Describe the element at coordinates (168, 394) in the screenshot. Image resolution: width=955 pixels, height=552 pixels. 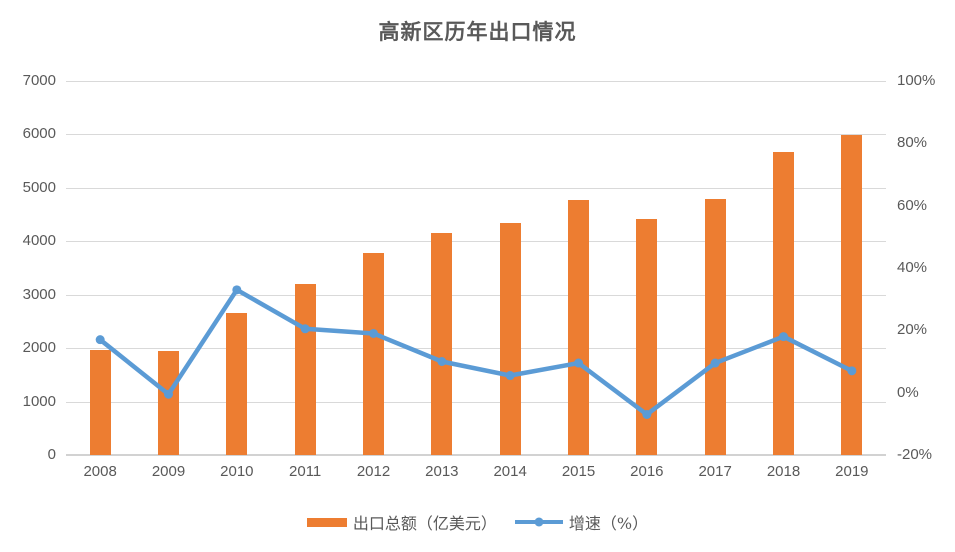
I see `line-marker-2009` at that location.